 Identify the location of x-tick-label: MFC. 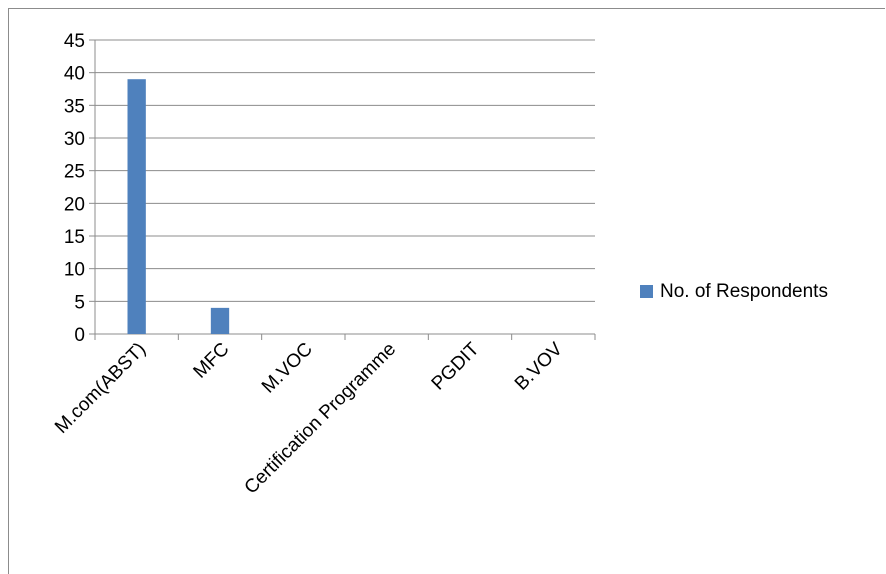
(212, 361).